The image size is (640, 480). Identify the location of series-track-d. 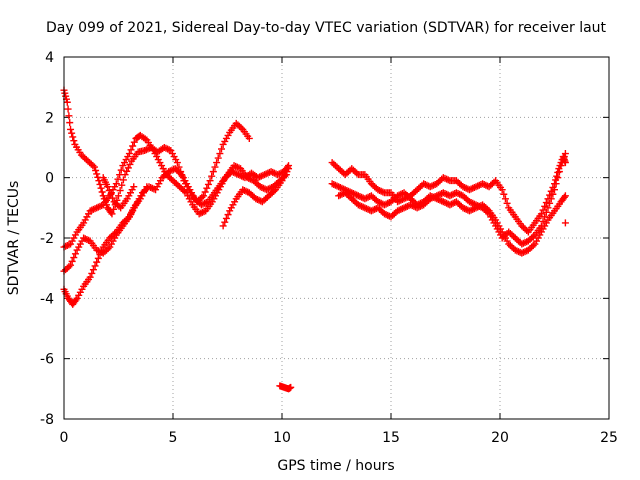
(105, 245).